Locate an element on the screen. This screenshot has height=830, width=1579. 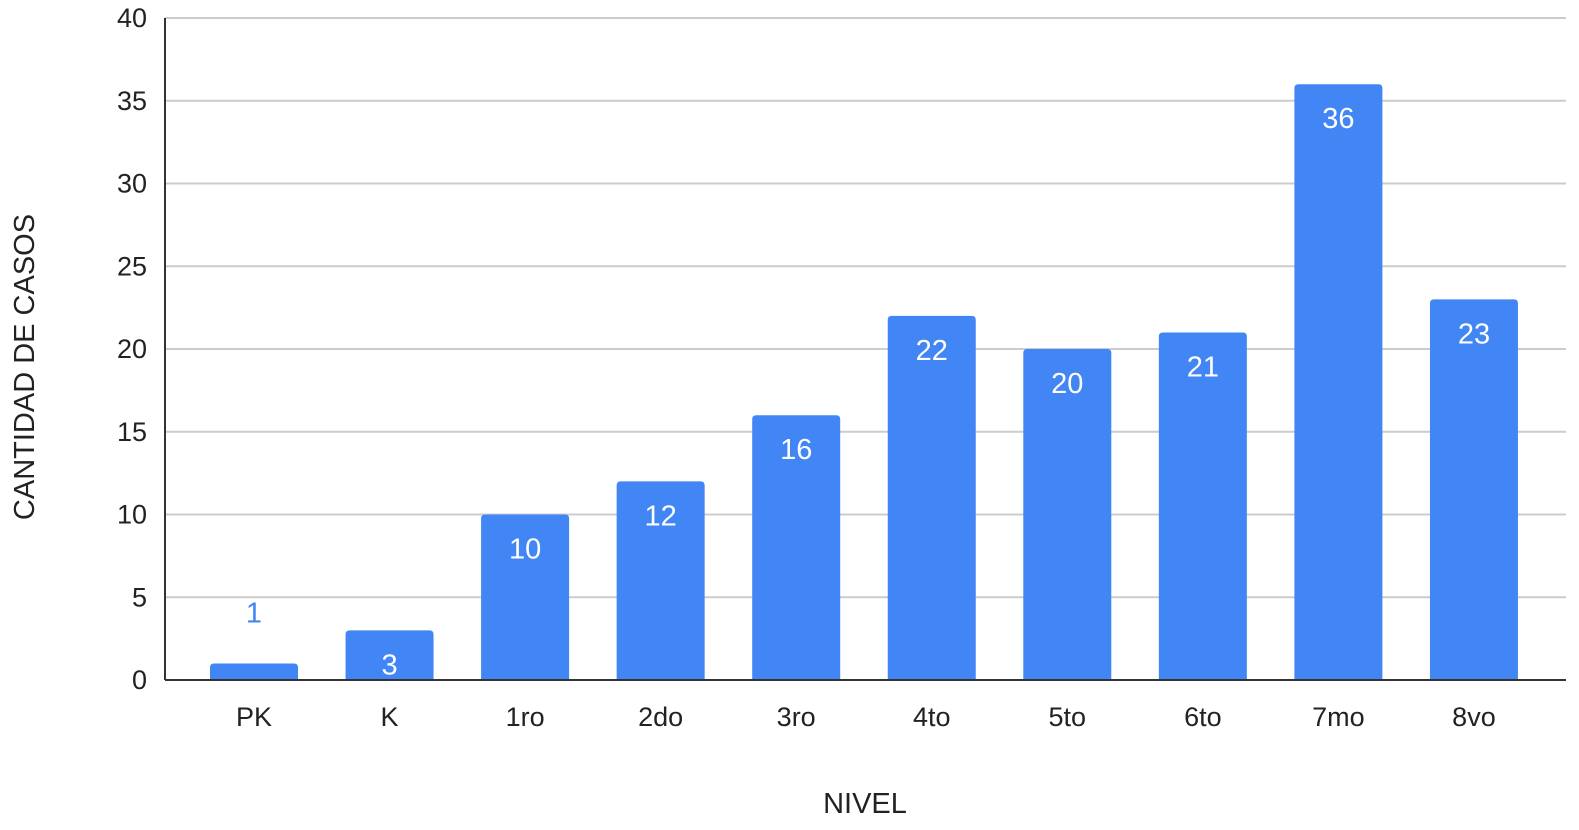
y-axis-ticks: 0 5 10 15 20 25 30 35 40 is located at coordinates (132, 349).